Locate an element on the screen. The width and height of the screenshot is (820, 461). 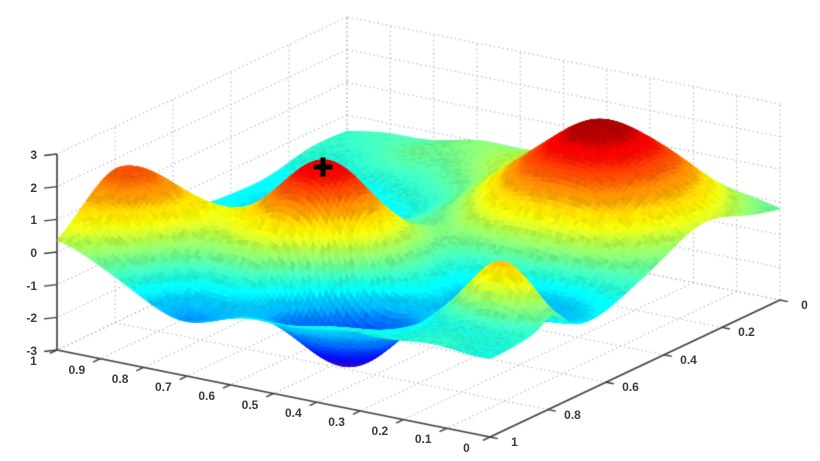
z-tick-label: 3 is located at coordinates (33, 154).